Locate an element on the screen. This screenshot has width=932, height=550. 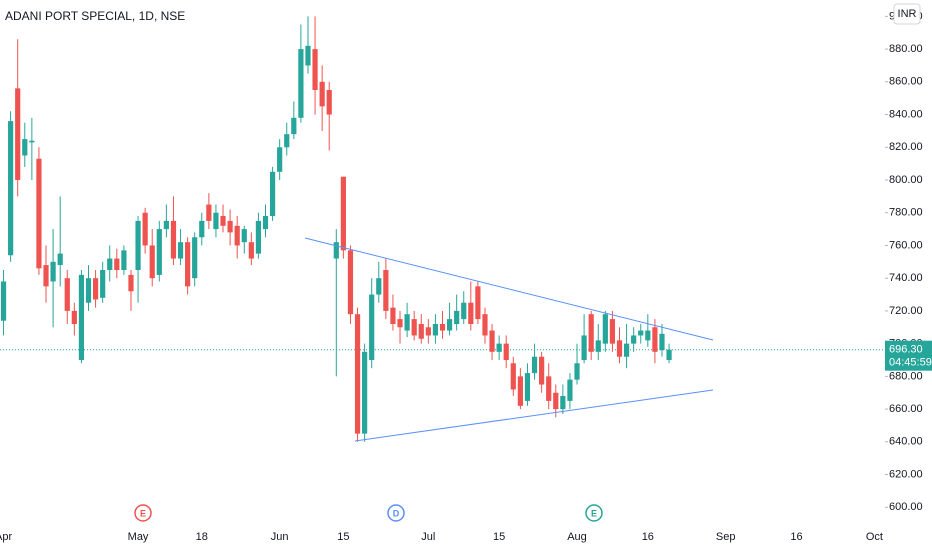
axis-background is located at coordinates (908, 275).